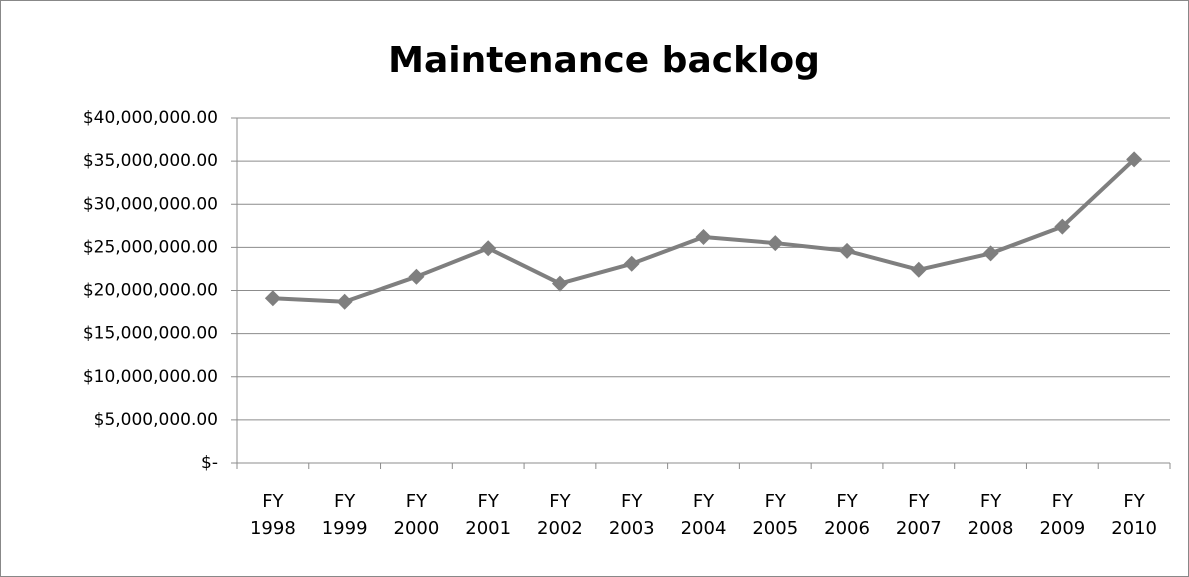  Describe the element at coordinates (416, 515) in the screenshot. I see `x-tick-label: FY 2000` at that location.